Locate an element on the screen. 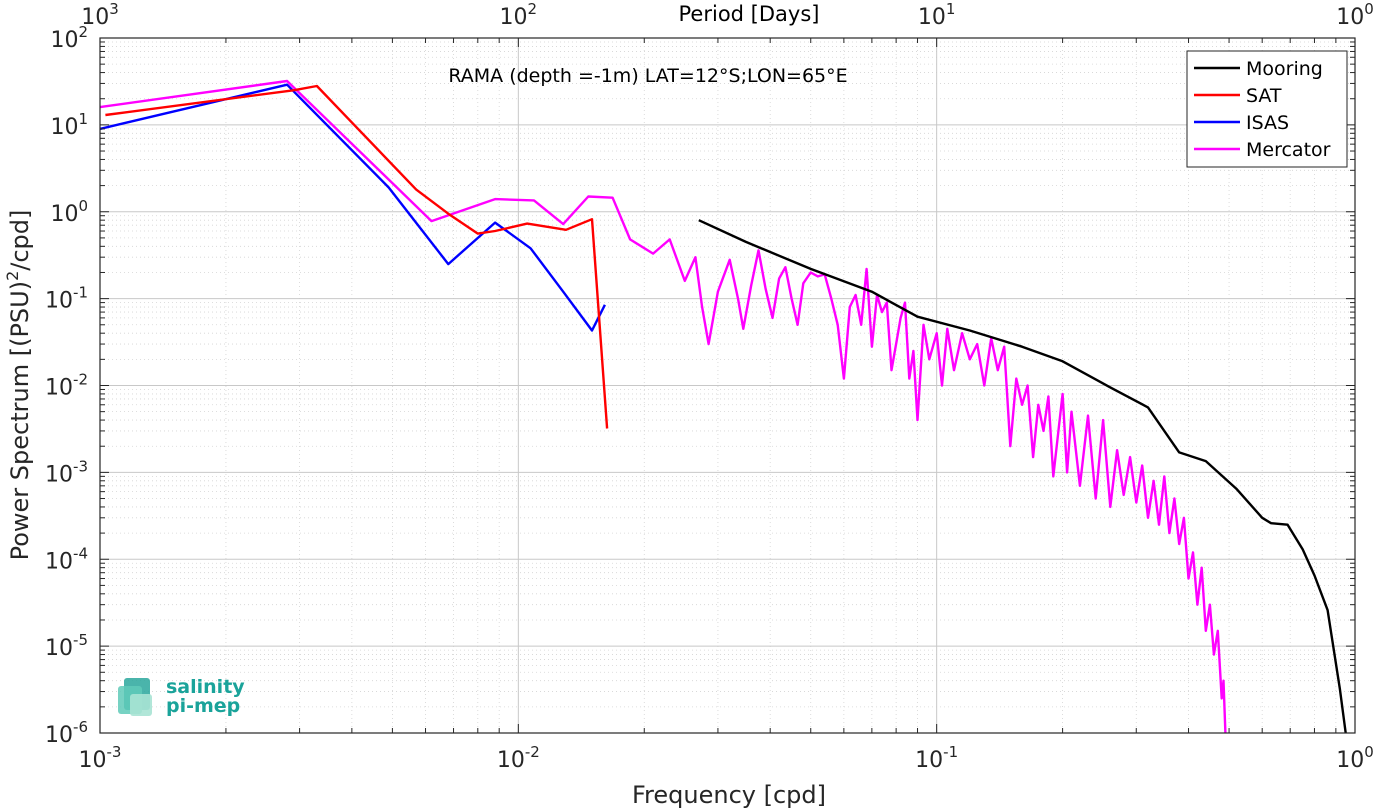  x-tick-label: 10⁻¹ is located at coordinates (936, 758).